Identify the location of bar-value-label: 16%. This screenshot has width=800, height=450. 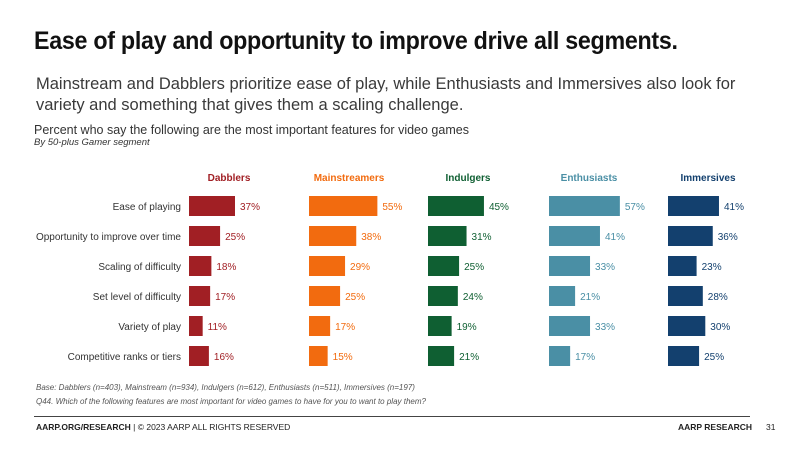
(224, 357).